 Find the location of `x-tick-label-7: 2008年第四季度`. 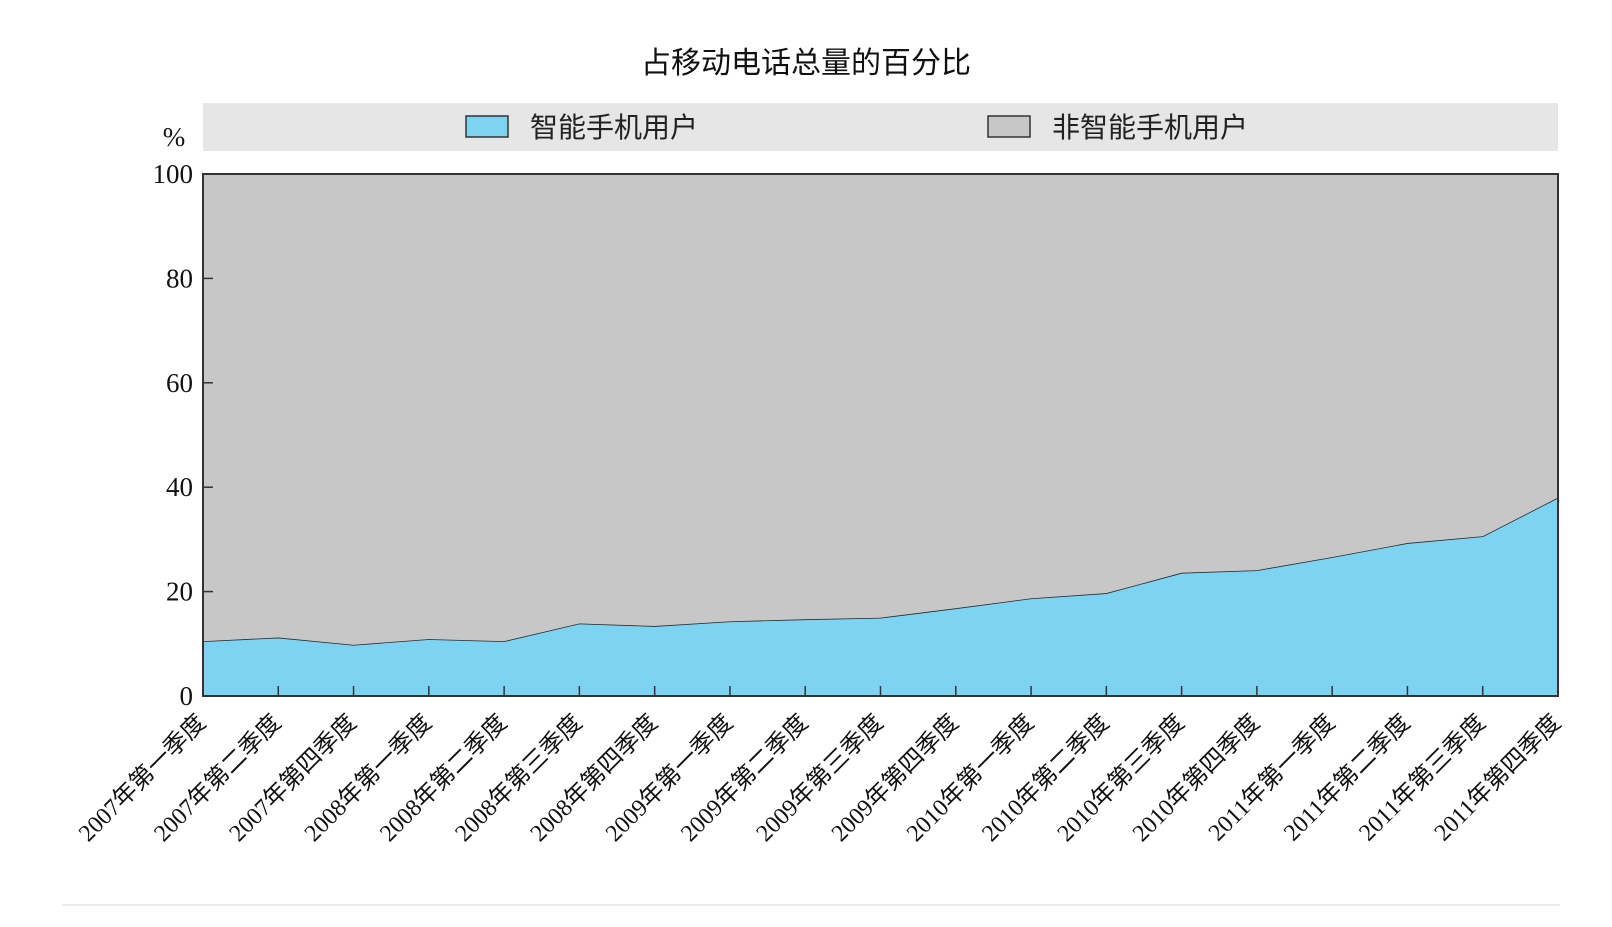

x-tick-label-7: 2008年第四季度 is located at coordinates (594, 778).